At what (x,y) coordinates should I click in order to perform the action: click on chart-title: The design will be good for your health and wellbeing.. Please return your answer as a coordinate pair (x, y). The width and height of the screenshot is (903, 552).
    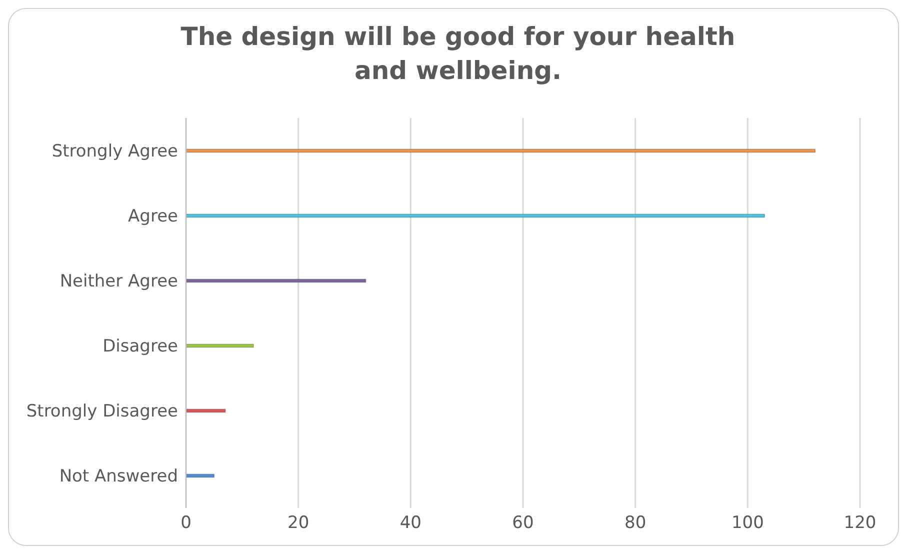
    Looking at the image, I should click on (458, 54).